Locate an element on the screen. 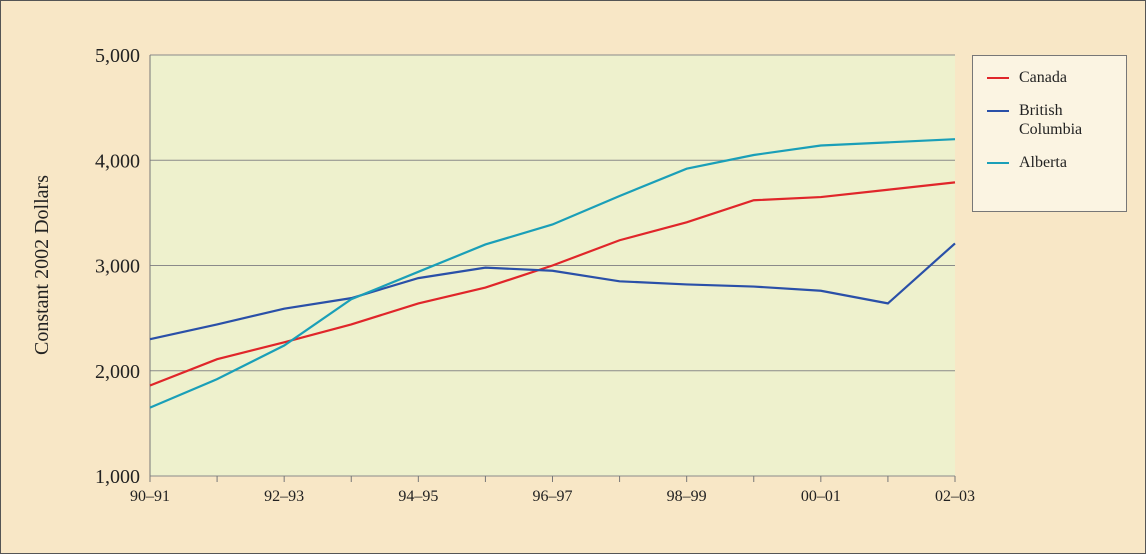 The height and width of the screenshot is (554, 1146). x-tick-label: 94–95 is located at coordinates (418, 496).